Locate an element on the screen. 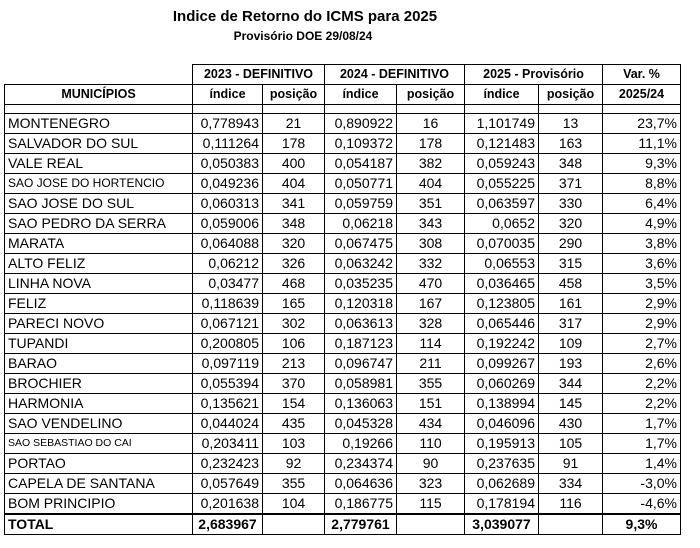 This screenshot has width=700, height=548. posicao-2024: 178 is located at coordinates (430, 143).